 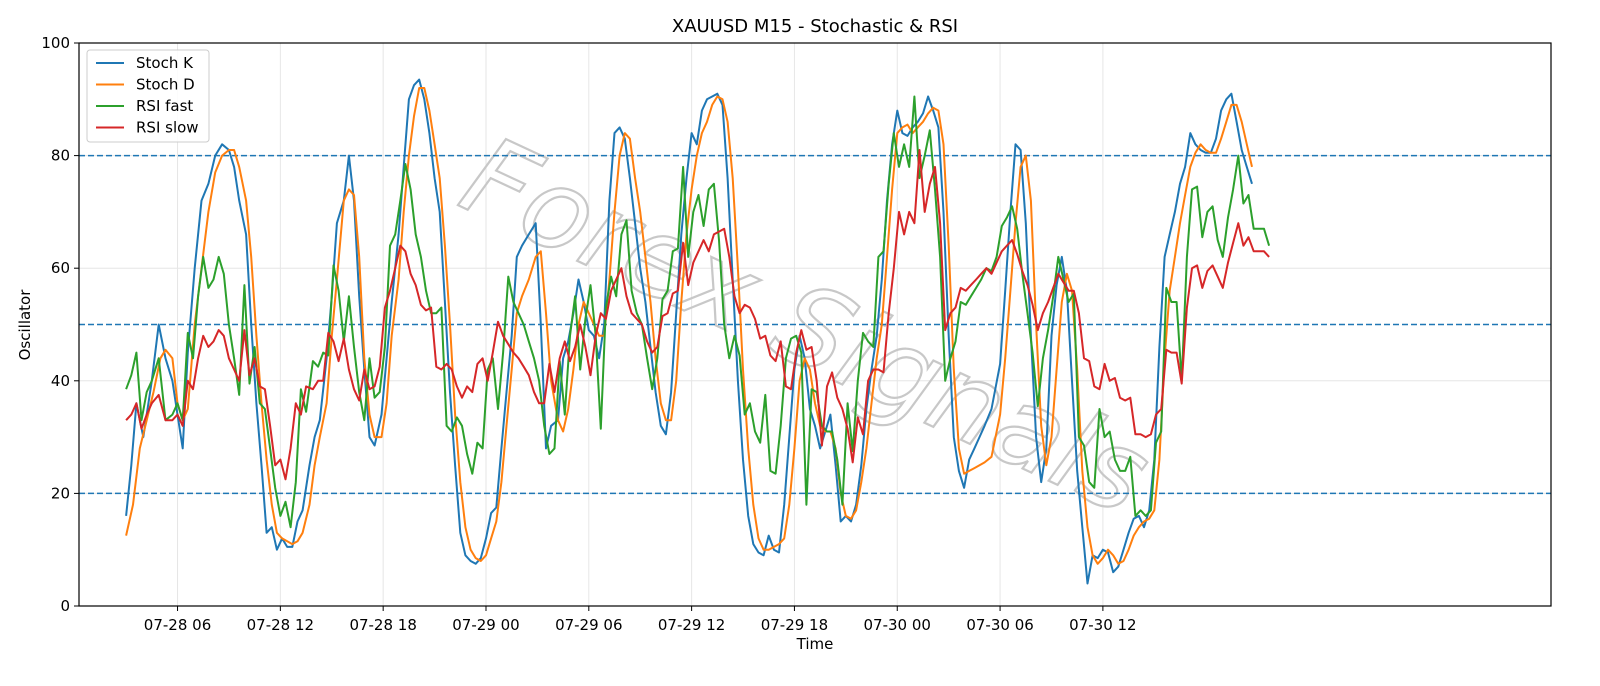 What do you see at coordinates (382, 625) in the screenshot?
I see `x-tick-label: 07-28 18` at bounding box center [382, 625].